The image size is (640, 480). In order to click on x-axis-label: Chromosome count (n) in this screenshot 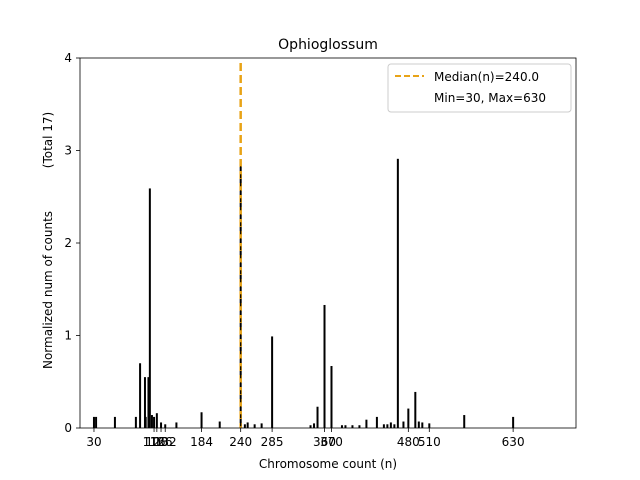, I will do `click(328, 464)`.